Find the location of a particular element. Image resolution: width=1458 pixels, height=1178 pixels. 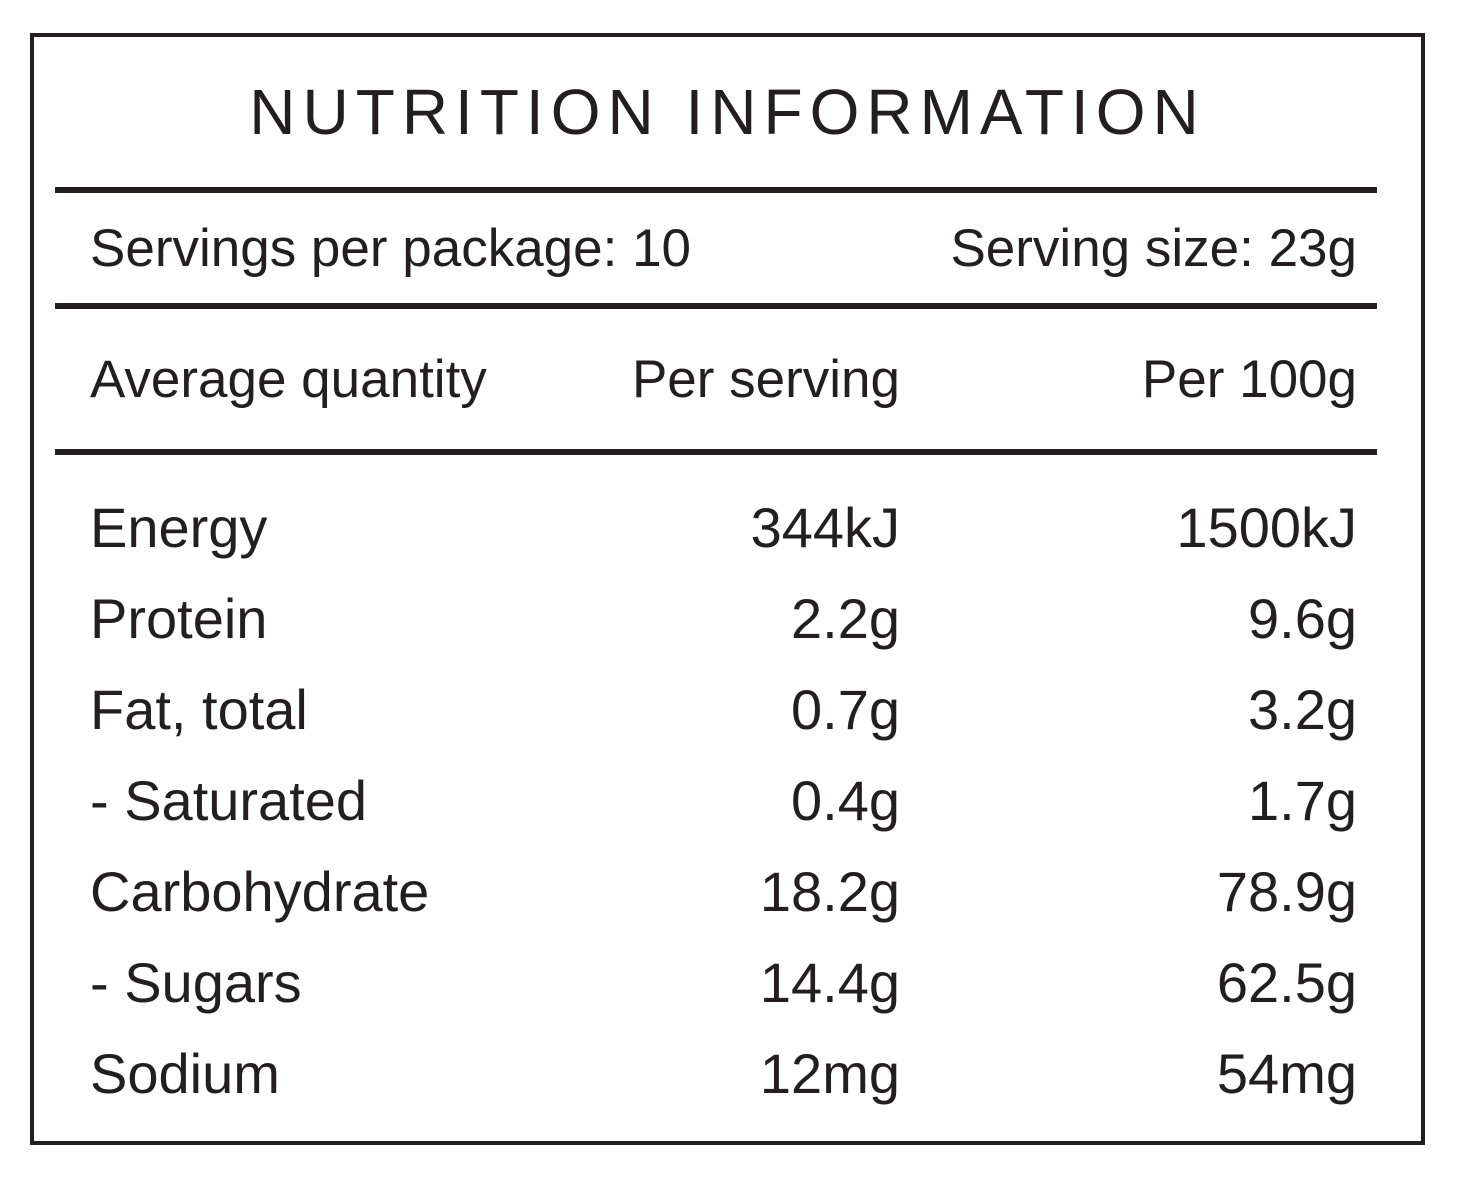

serving-size: Serving size: 23g is located at coordinates (1153, 248).